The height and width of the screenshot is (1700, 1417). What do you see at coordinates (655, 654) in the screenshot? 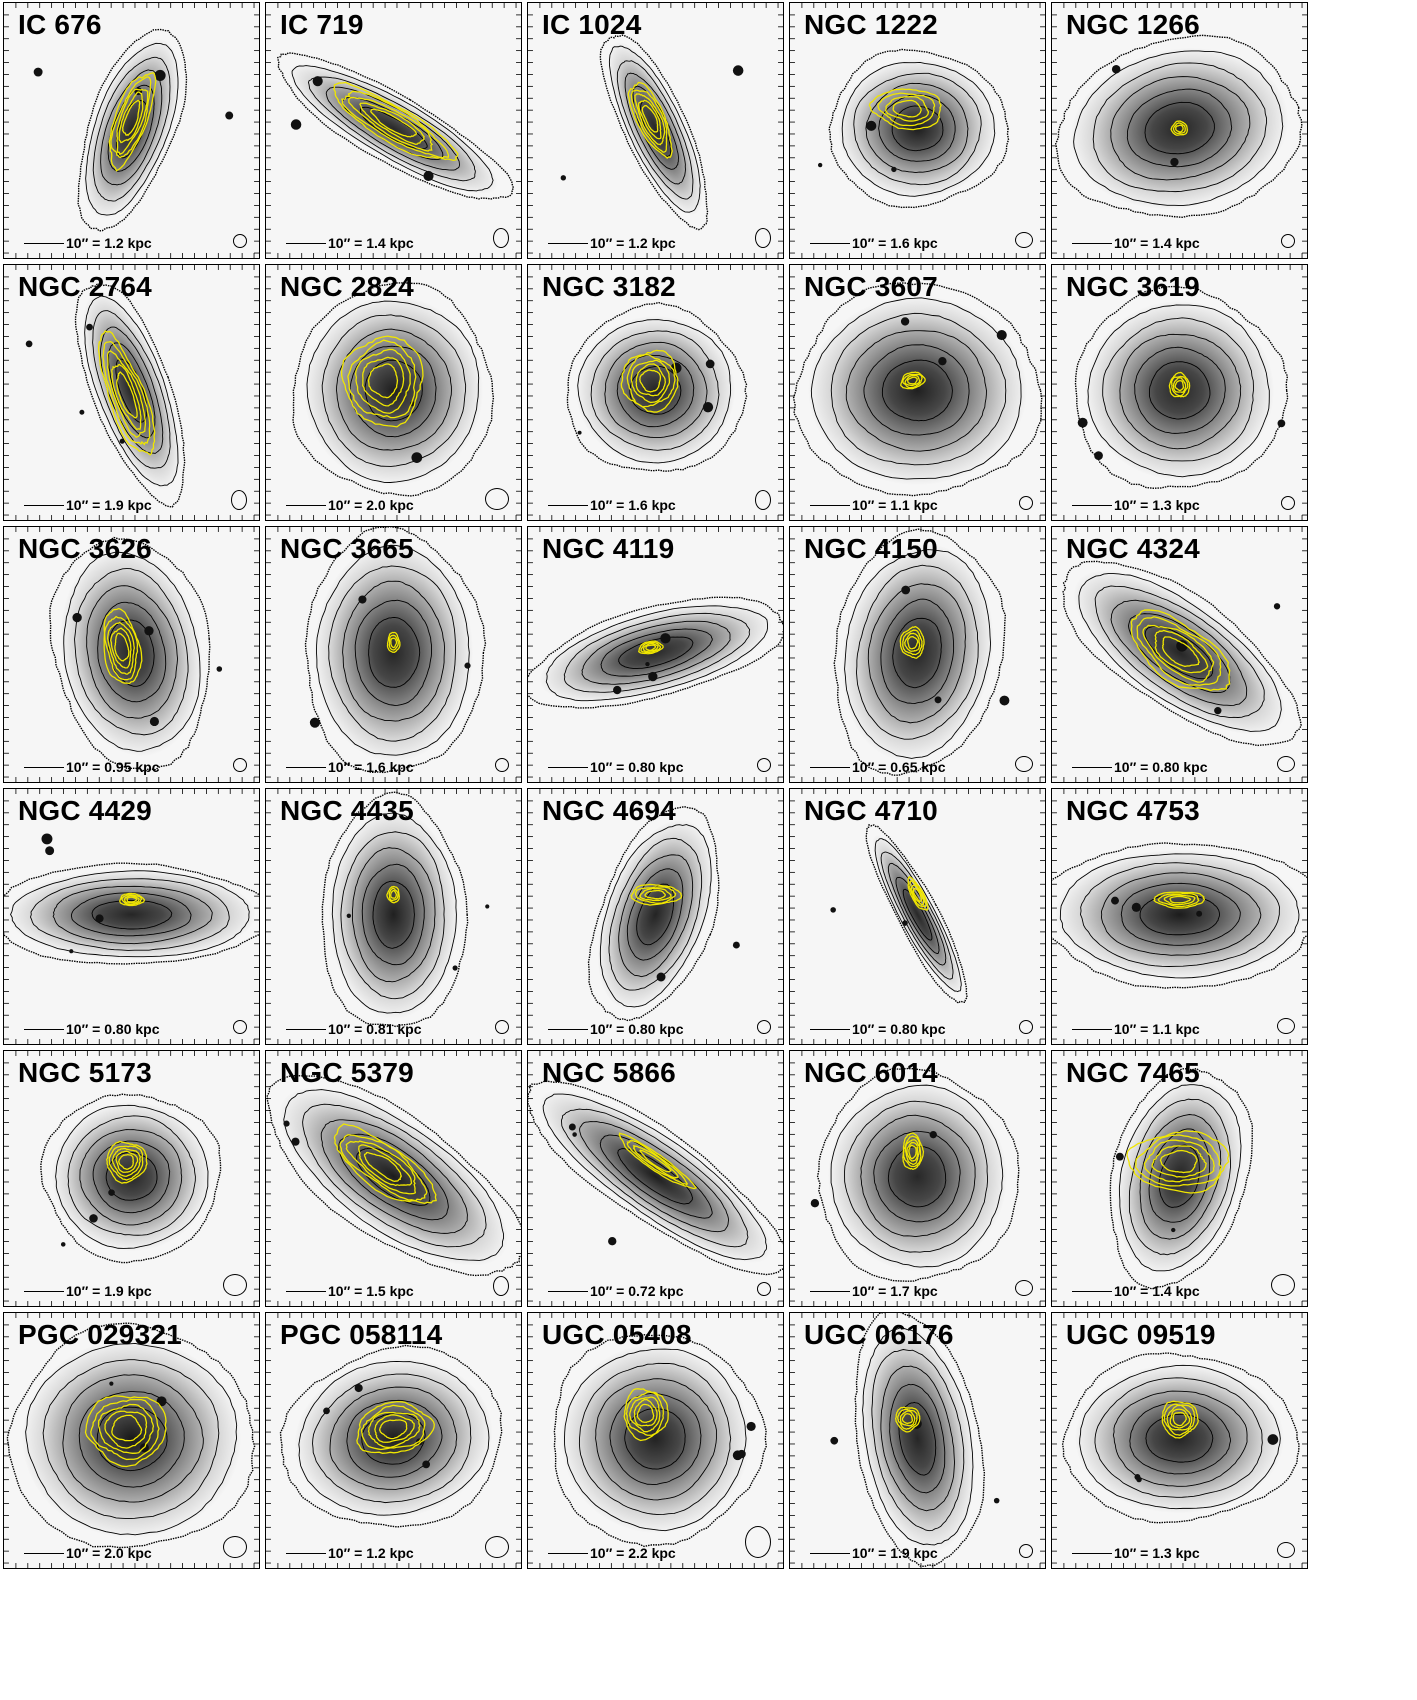
I see `galaxy-panel: NGC 4119 10″ = 0.80 kpc` at bounding box center [655, 654].